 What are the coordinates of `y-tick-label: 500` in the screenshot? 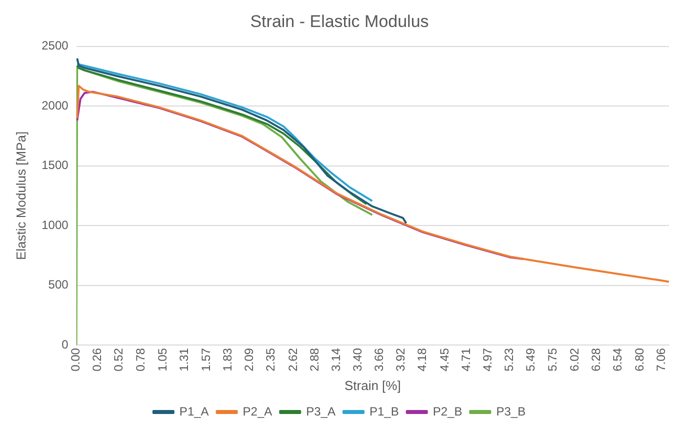 It's located at (58, 285).